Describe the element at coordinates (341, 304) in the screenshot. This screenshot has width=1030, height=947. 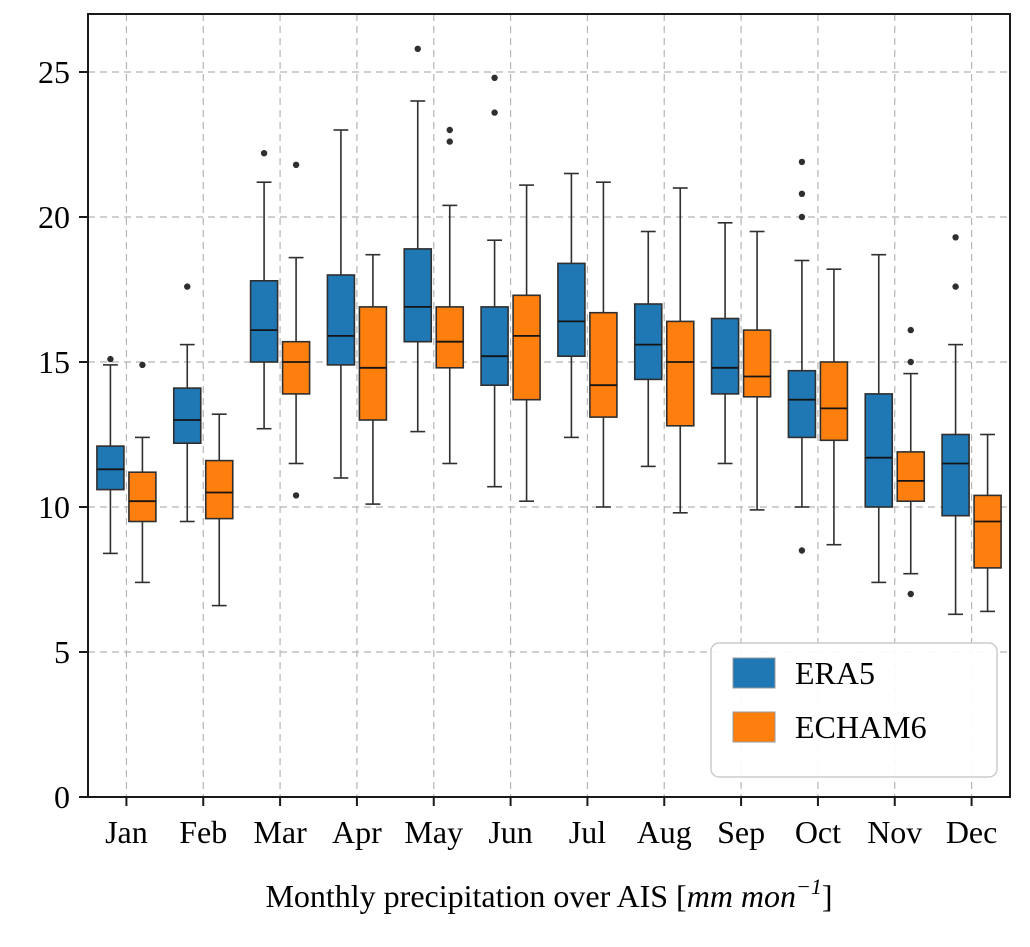
I see `box-era5-apr` at that location.